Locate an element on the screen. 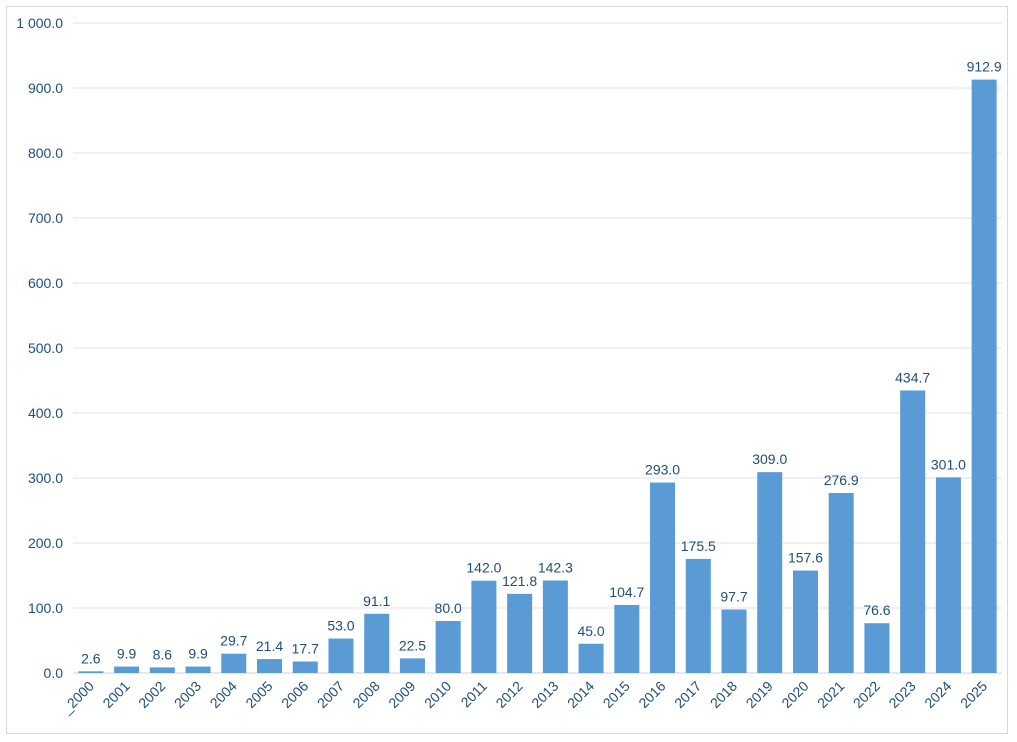 The height and width of the screenshot is (742, 1017). y-tick-label: 700.0 is located at coordinates (45, 218).